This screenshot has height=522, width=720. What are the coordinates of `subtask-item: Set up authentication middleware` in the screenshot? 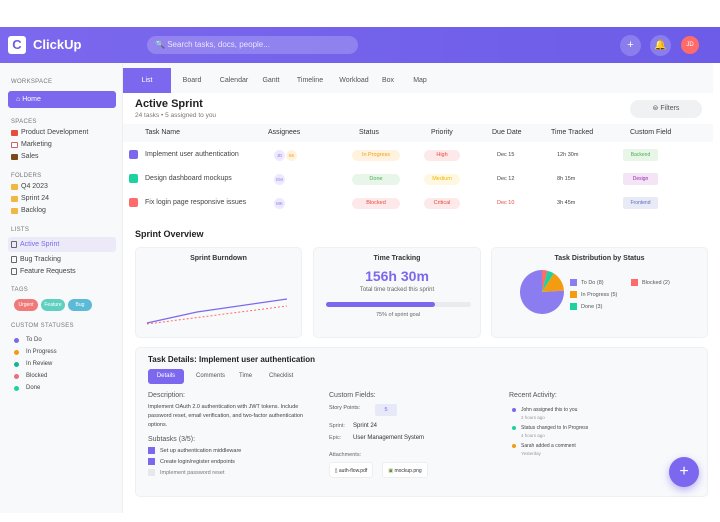 It's located at (194, 450).